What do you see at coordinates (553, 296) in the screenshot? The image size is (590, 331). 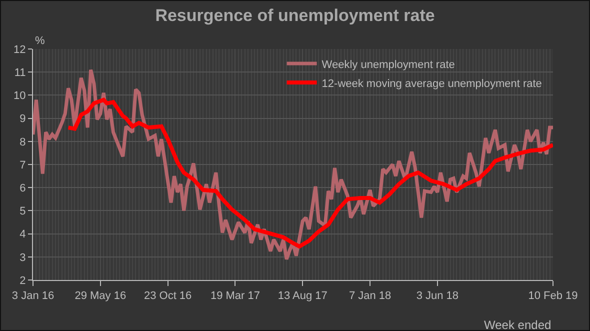 I see `x-tick-label: 10 Feb 19` at bounding box center [553, 296].